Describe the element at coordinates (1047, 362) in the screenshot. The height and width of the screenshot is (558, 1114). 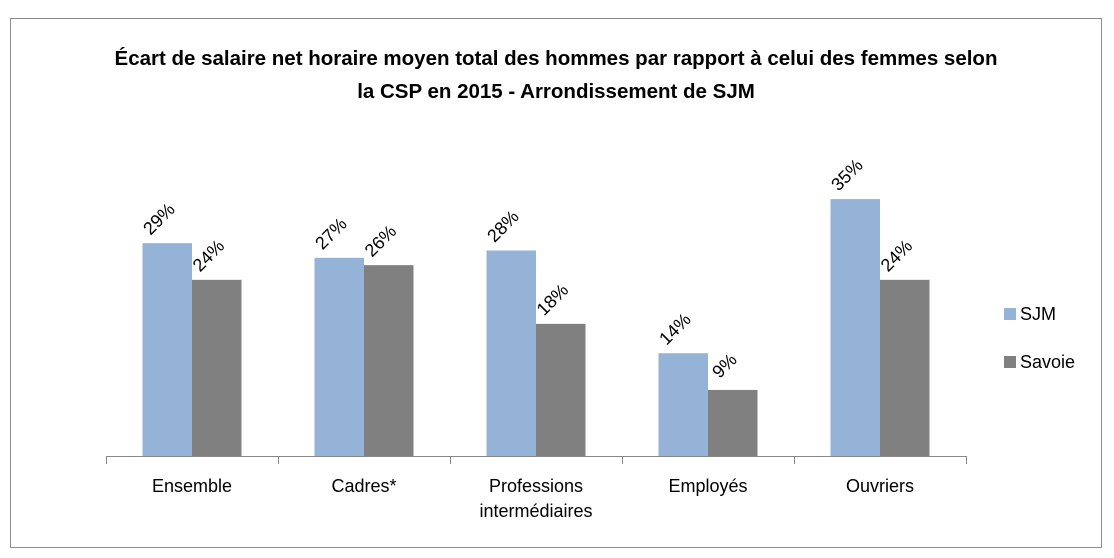
I see `legend-label: Savoie` at that location.